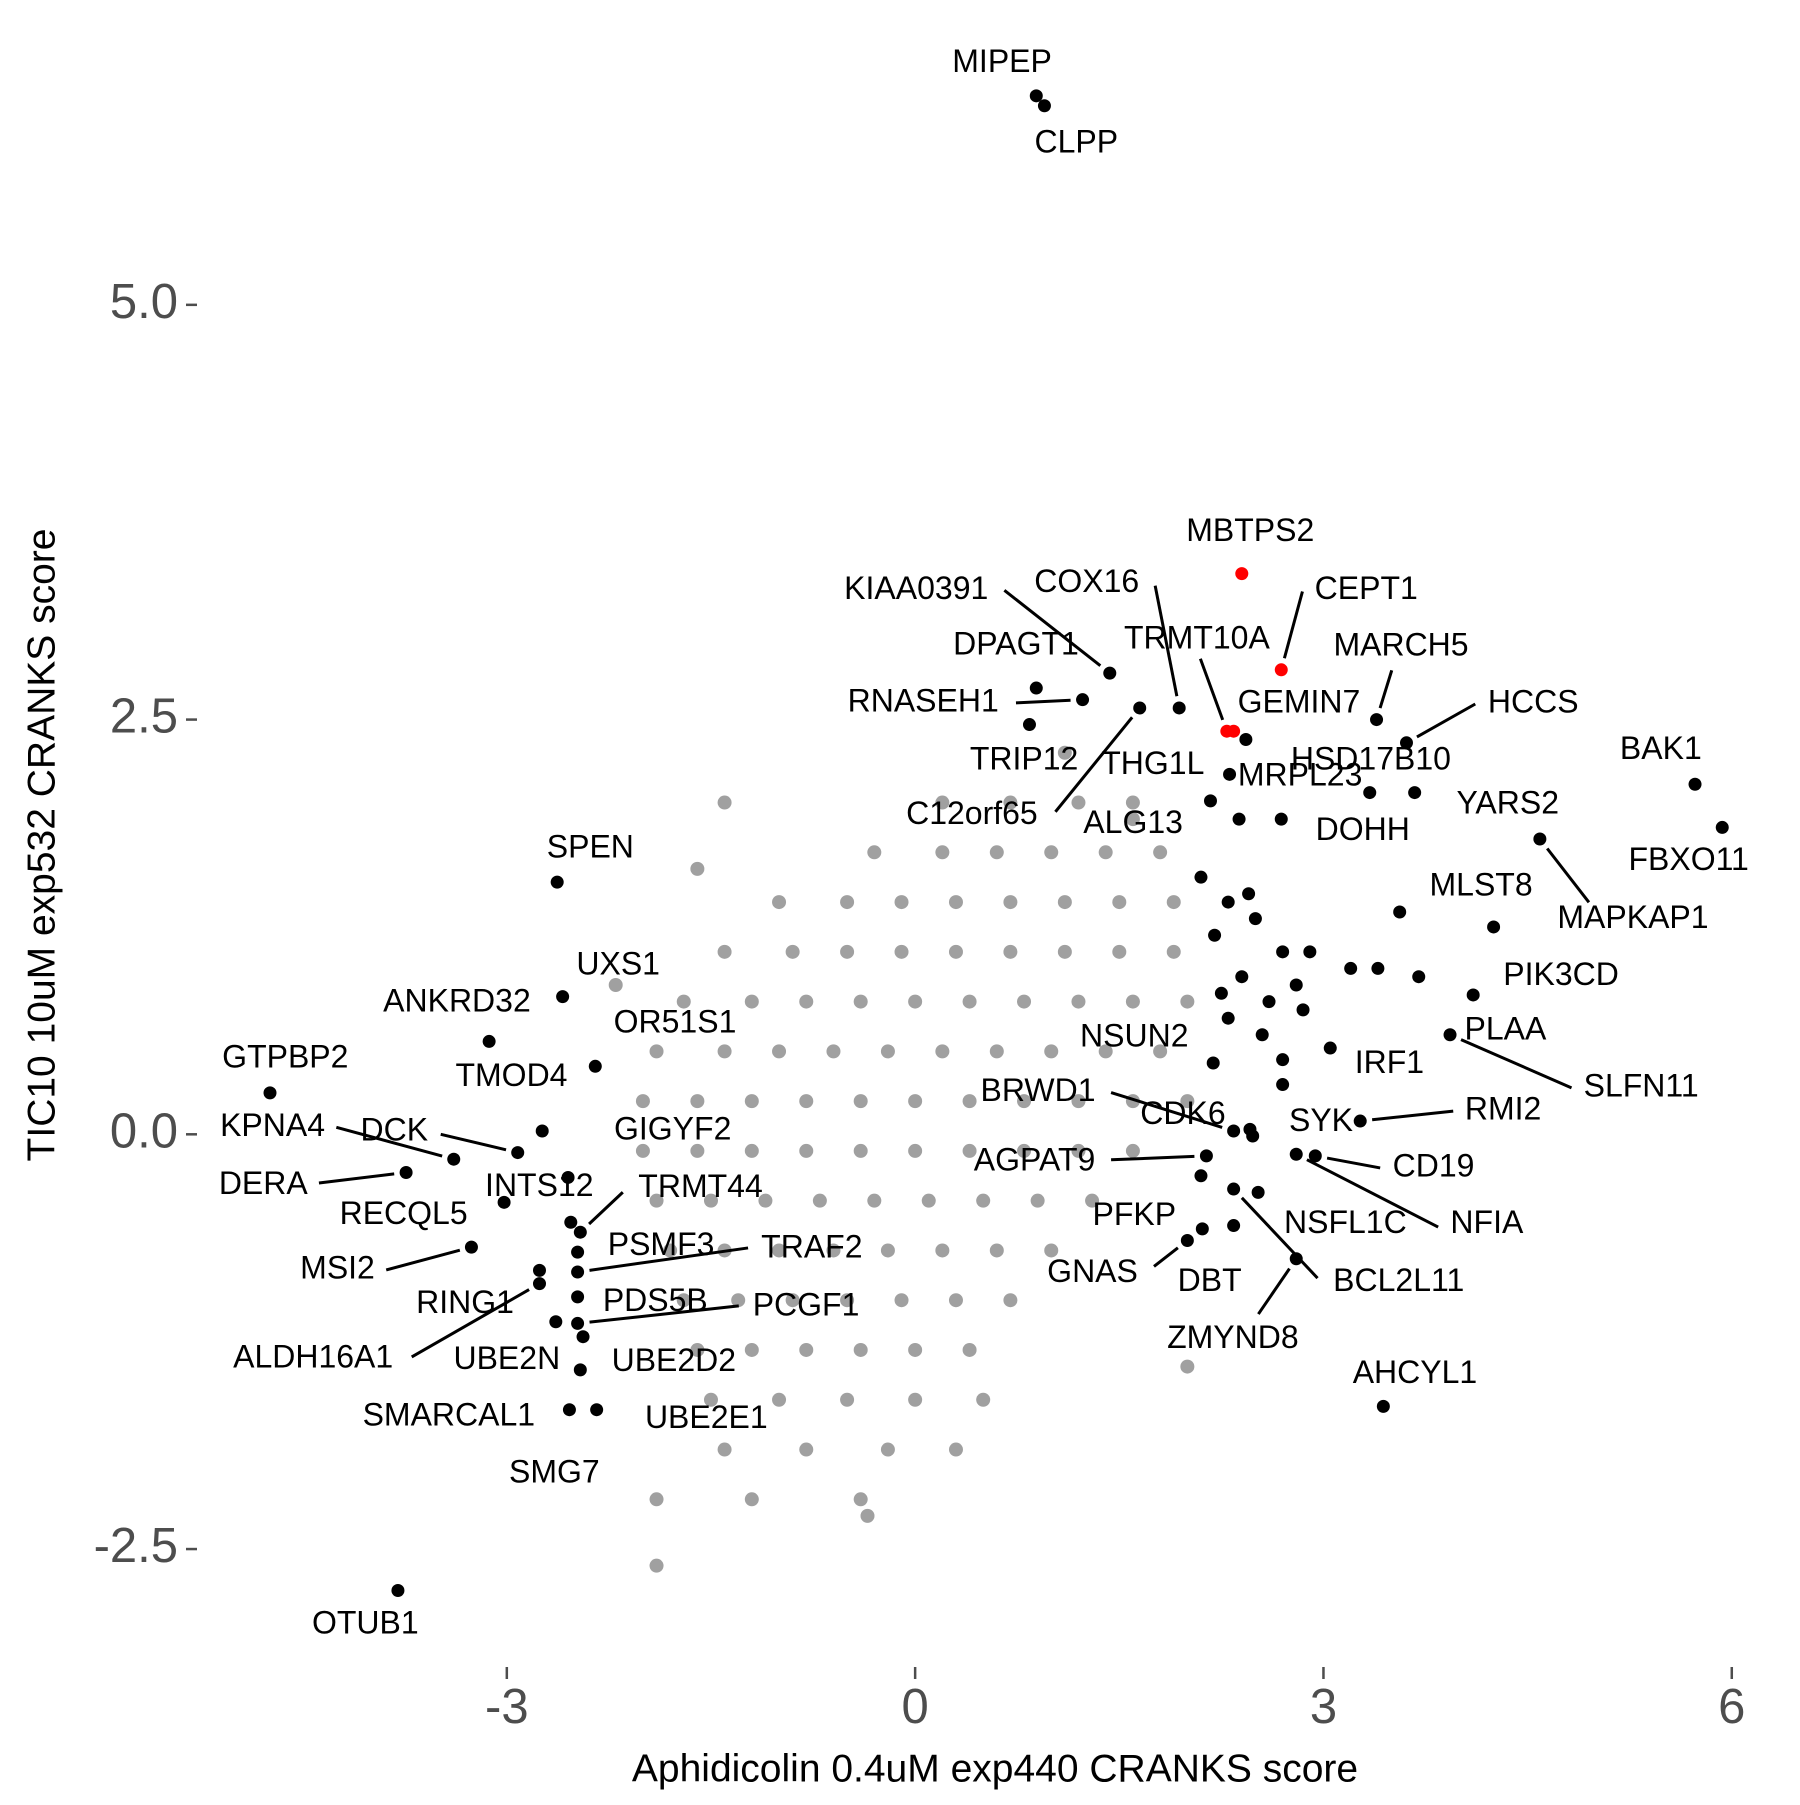 The width and height of the screenshot is (1800, 1805). Describe the element at coordinates (1371, 758) in the screenshot. I see `point-label: HSD17B10` at that location.